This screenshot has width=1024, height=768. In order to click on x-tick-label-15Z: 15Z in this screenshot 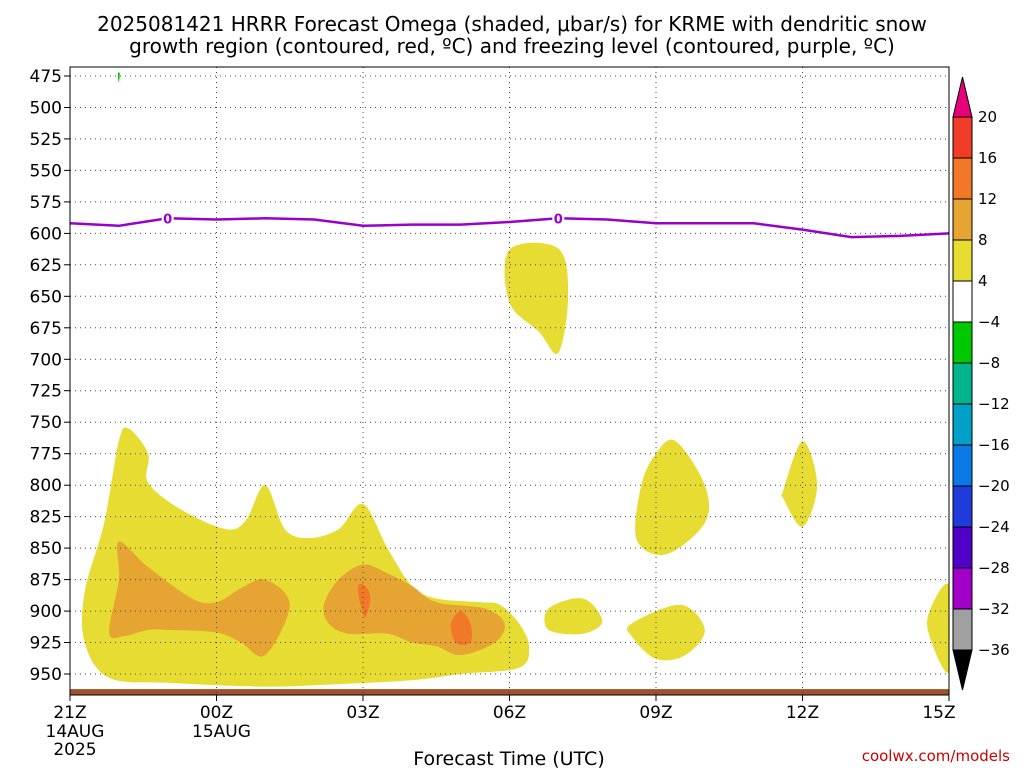, I will do `click(938, 713)`.